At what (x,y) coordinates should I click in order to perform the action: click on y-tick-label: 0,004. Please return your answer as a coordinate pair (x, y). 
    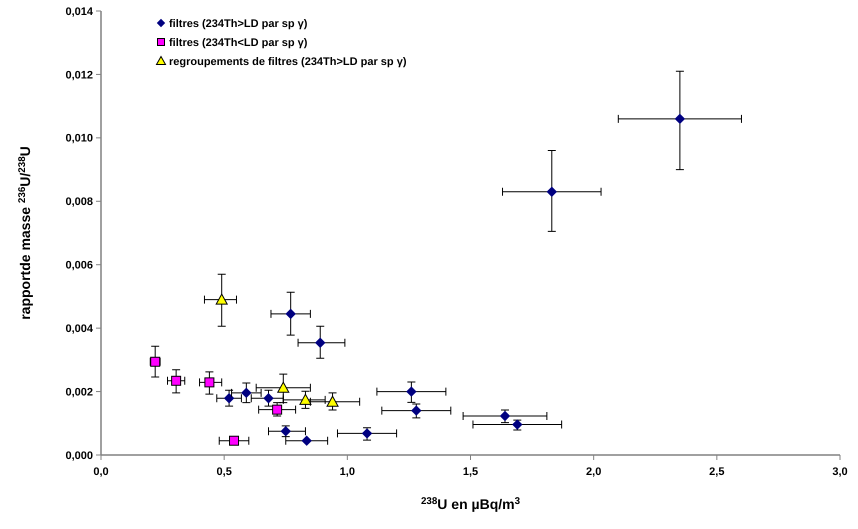
    Looking at the image, I should click on (79, 328).